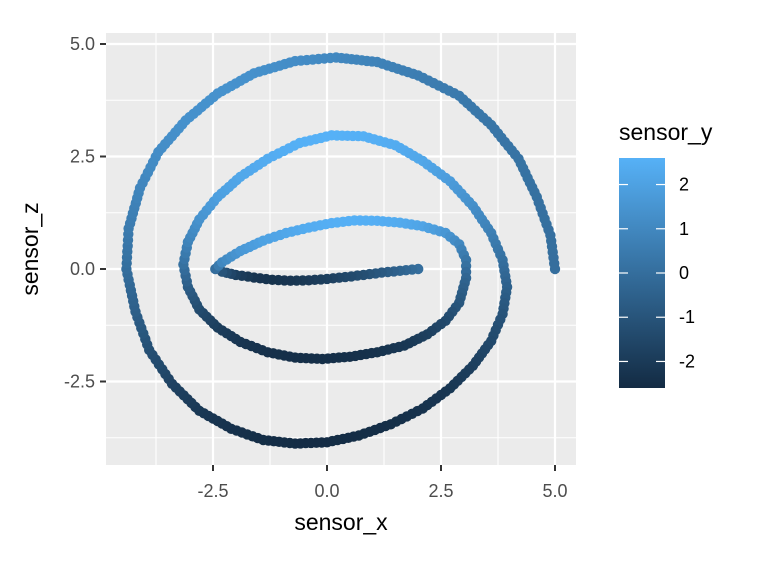 This screenshot has height=576, width=768. I want to click on x-axis-ticks: -2.5 0.0 2.5 5.0, so click(382, 483).